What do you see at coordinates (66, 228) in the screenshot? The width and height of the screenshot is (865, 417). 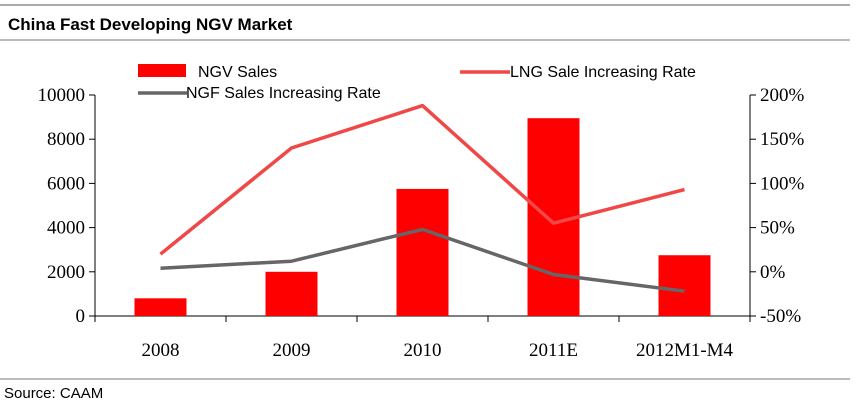 I see `y-left-tick-label: 4000` at bounding box center [66, 228].